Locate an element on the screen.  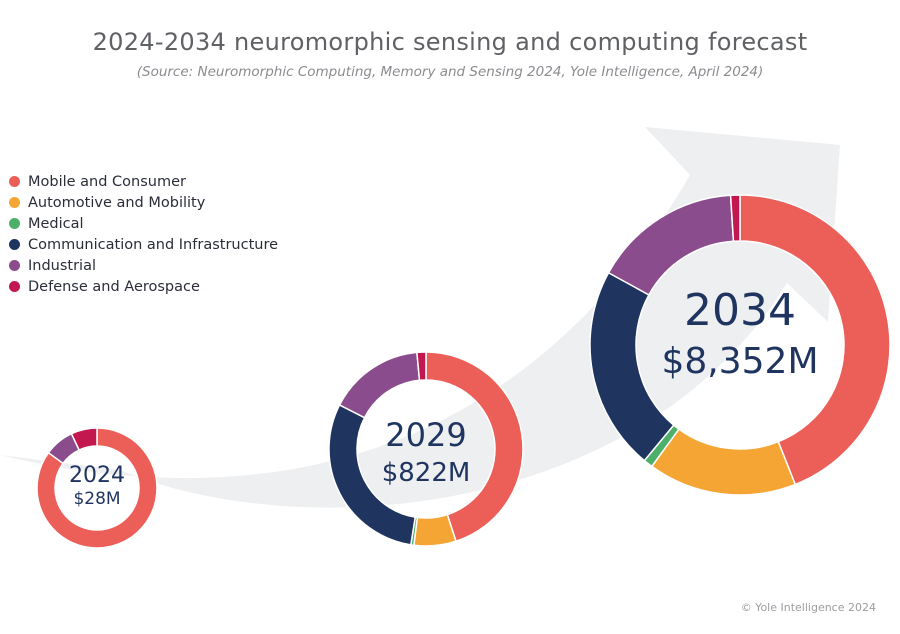
donut-year-label: 2029 is located at coordinates (425, 435).